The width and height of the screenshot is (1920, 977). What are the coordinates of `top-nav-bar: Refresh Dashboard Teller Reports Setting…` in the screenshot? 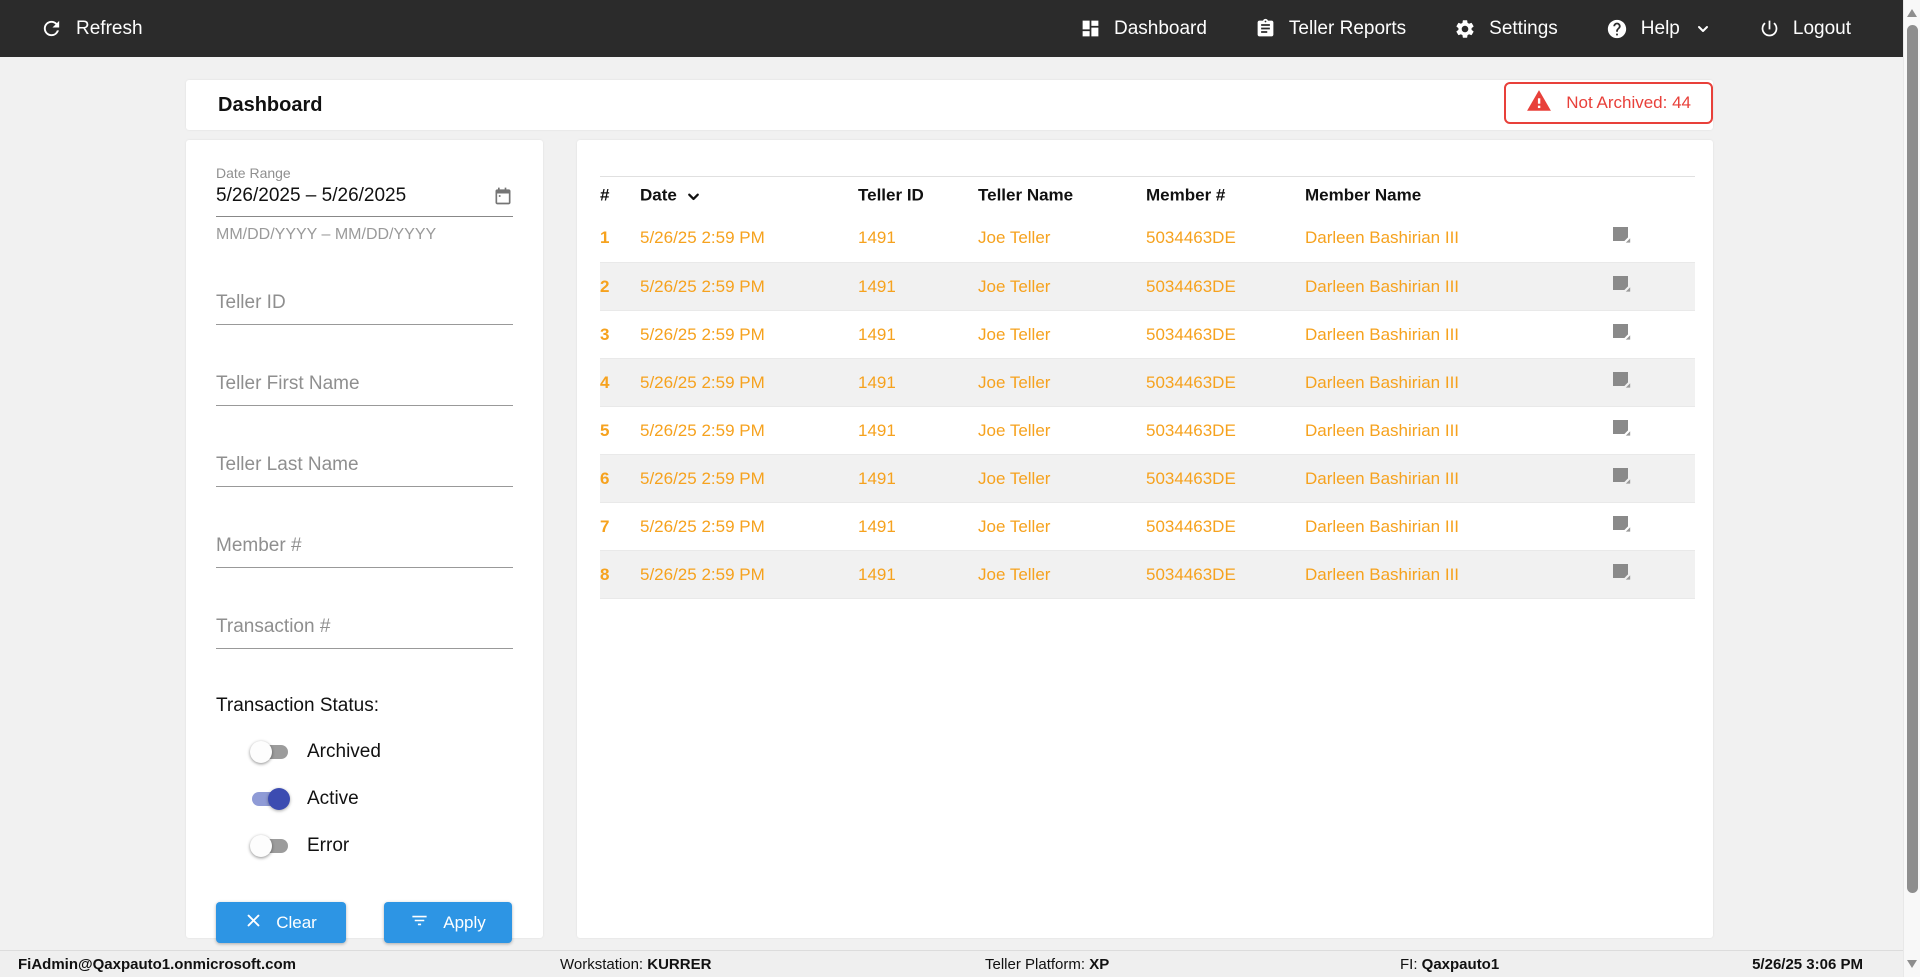 It's located at (951, 28).